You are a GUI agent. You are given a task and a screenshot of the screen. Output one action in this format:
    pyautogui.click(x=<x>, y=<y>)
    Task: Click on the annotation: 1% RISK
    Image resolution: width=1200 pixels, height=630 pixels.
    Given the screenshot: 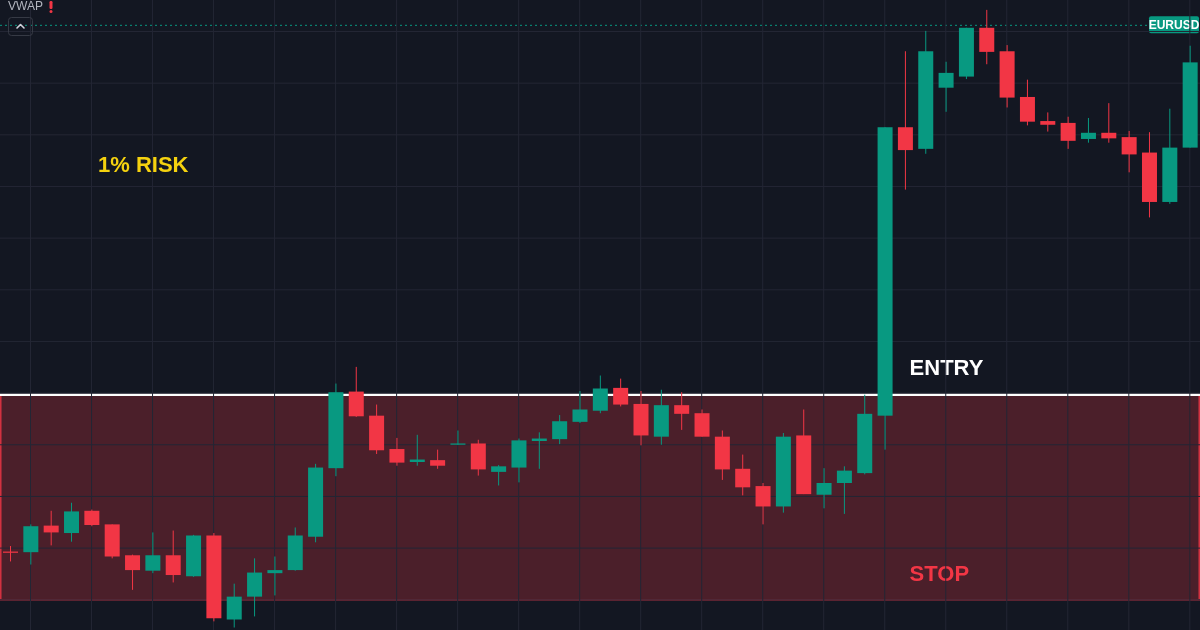 What is the action you would take?
    pyautogui.click(x=143, y=165)
    